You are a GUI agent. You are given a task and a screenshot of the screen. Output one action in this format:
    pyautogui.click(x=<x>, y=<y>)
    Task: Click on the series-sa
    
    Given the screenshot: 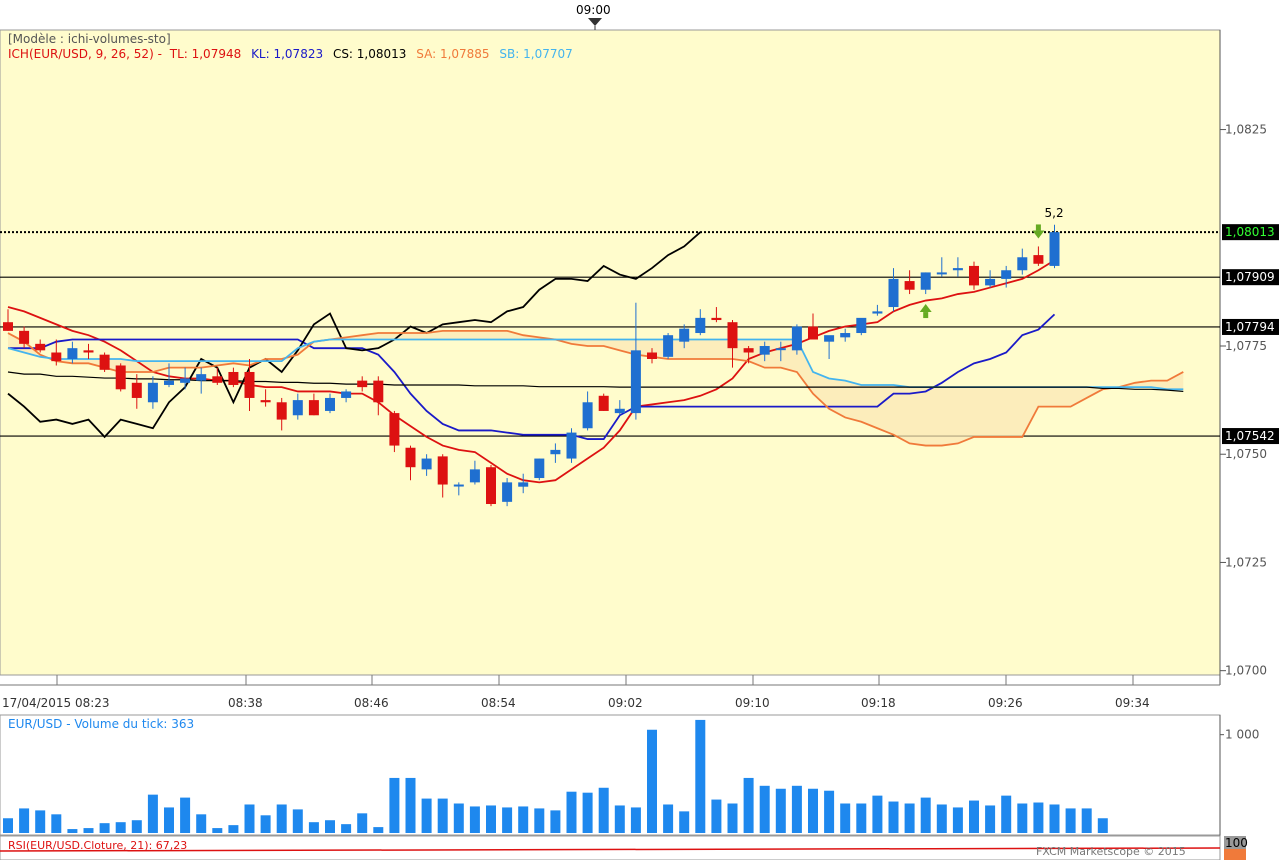 What is the action you would take?
    pyautogui.click(x=595, y=388)
    